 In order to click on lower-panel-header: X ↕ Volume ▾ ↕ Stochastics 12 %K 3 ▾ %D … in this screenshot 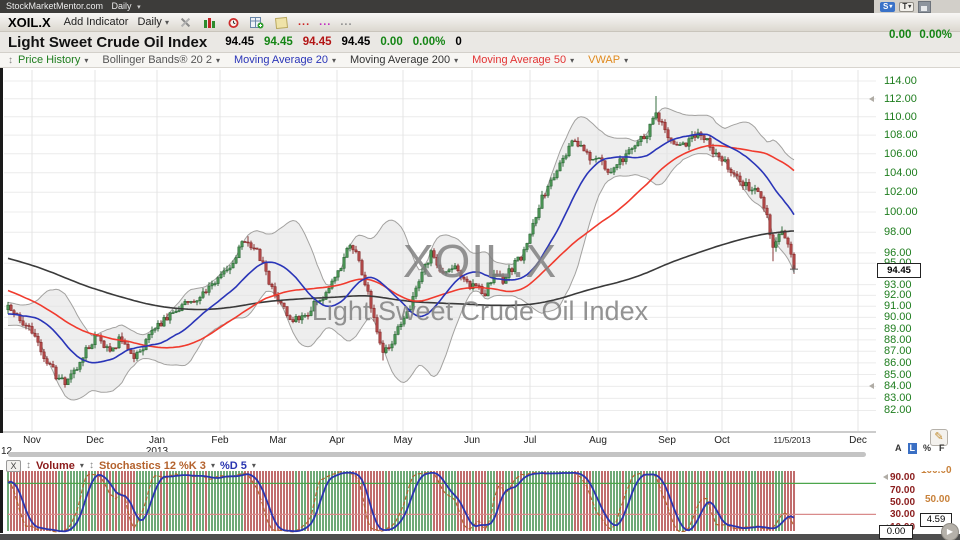, I will do `click(473, 465)`.